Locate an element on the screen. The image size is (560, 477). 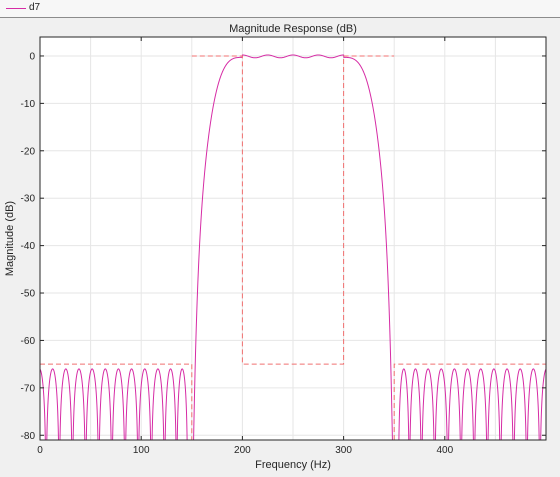
x-tick-label: 200 is located at coordinates (242, 450).